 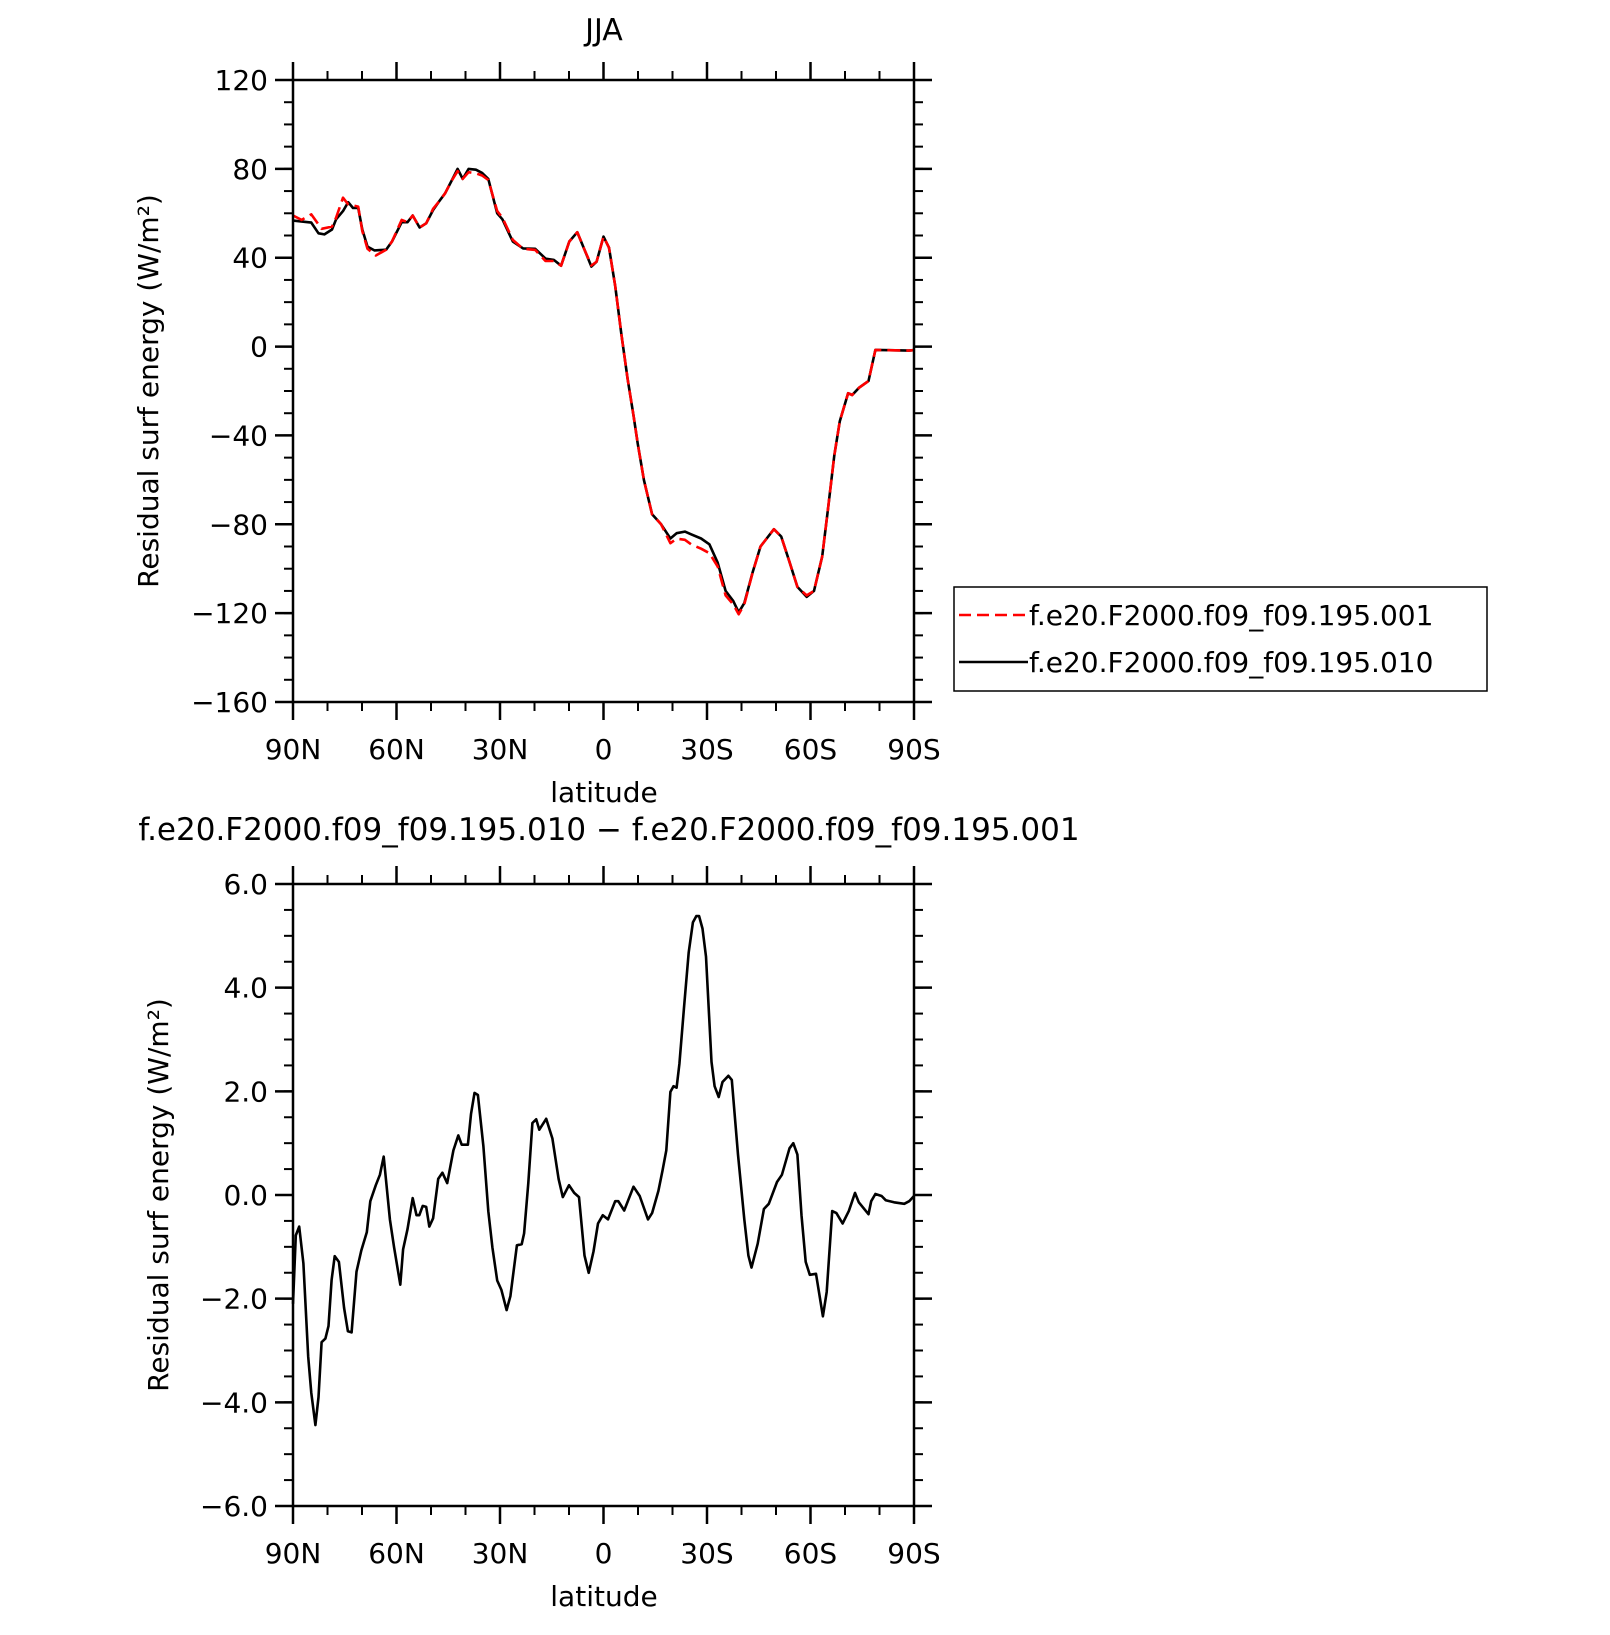 I want to click on bottom-x-tick-label: 60S, so click(x=810, y=1553).